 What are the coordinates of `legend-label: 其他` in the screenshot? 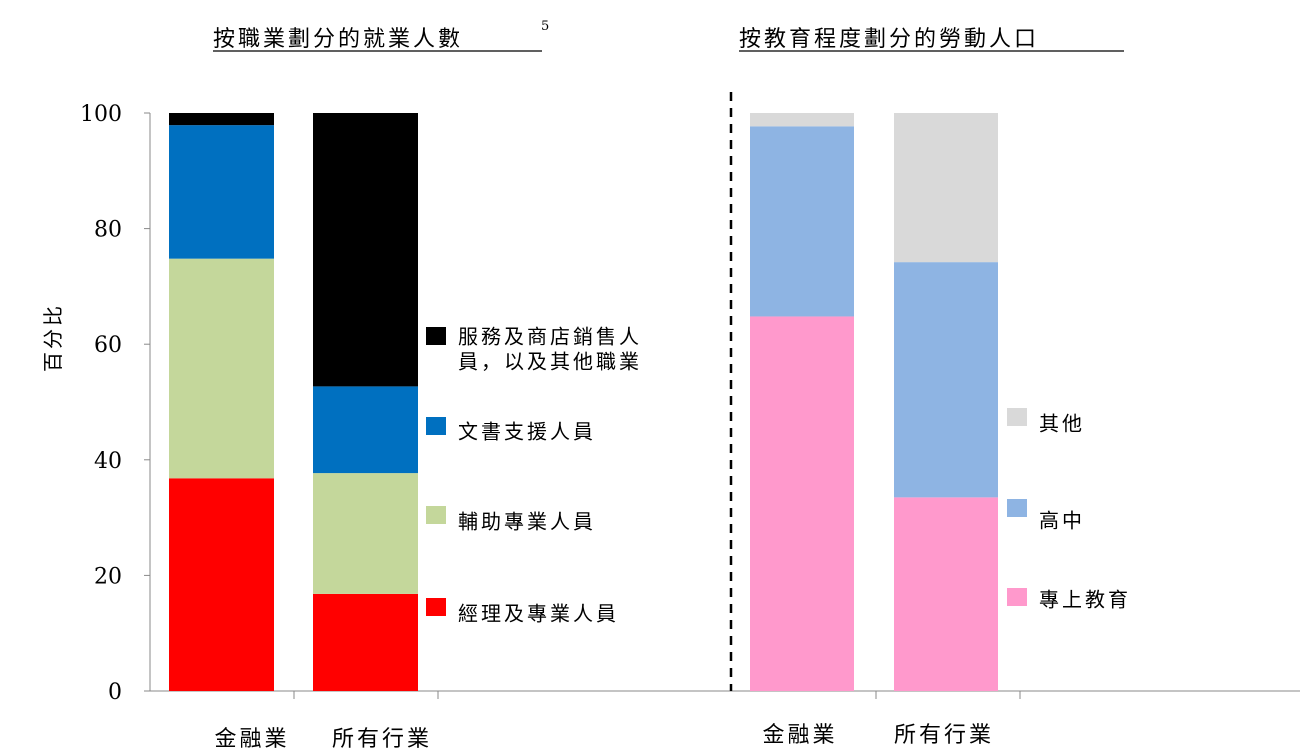 It's located at (1062, 424).